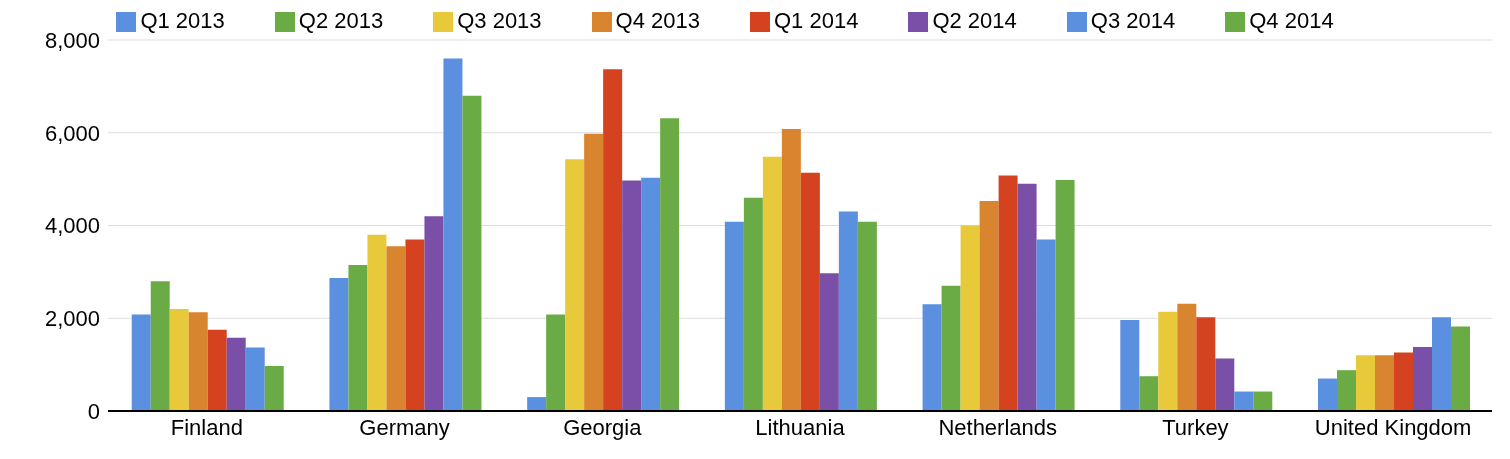  Describe the element at coordinates (72, 319) in the screenshot. I see `y-tick-label: 2,000` at that location.